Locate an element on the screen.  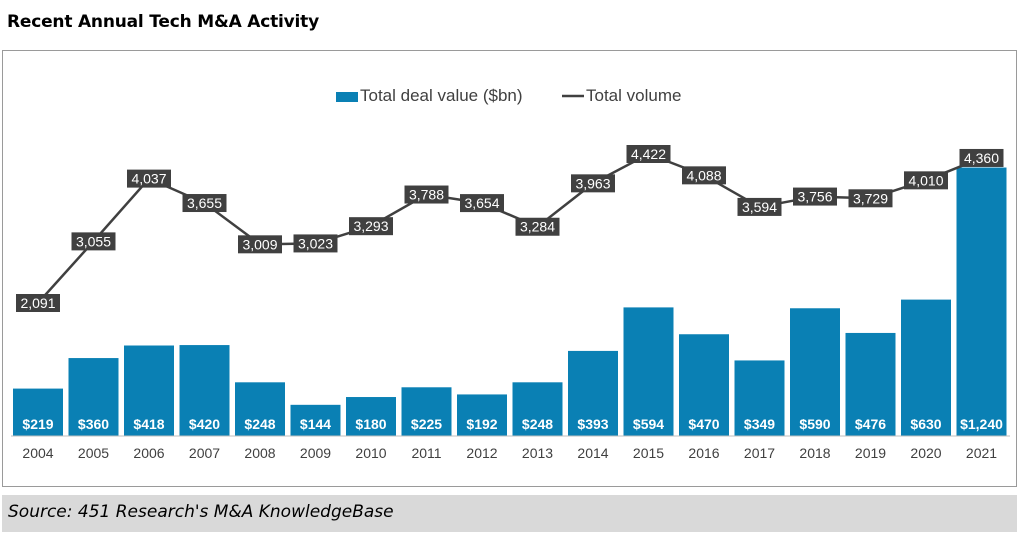
volume-point-2019 is located at coordinates (870, 198).